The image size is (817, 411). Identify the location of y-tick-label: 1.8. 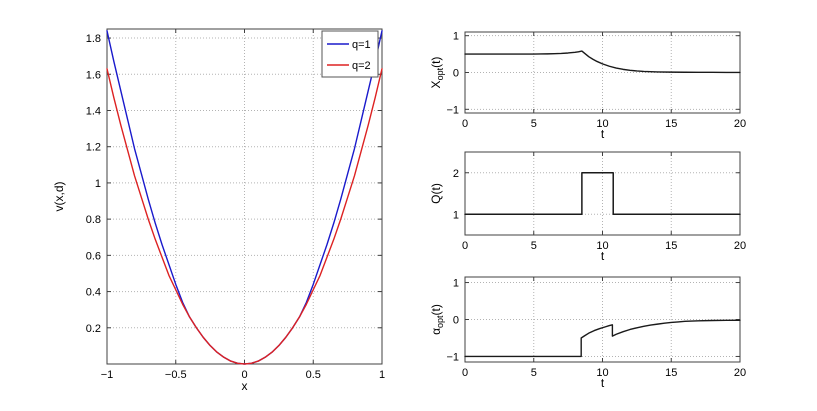
(93, 39).